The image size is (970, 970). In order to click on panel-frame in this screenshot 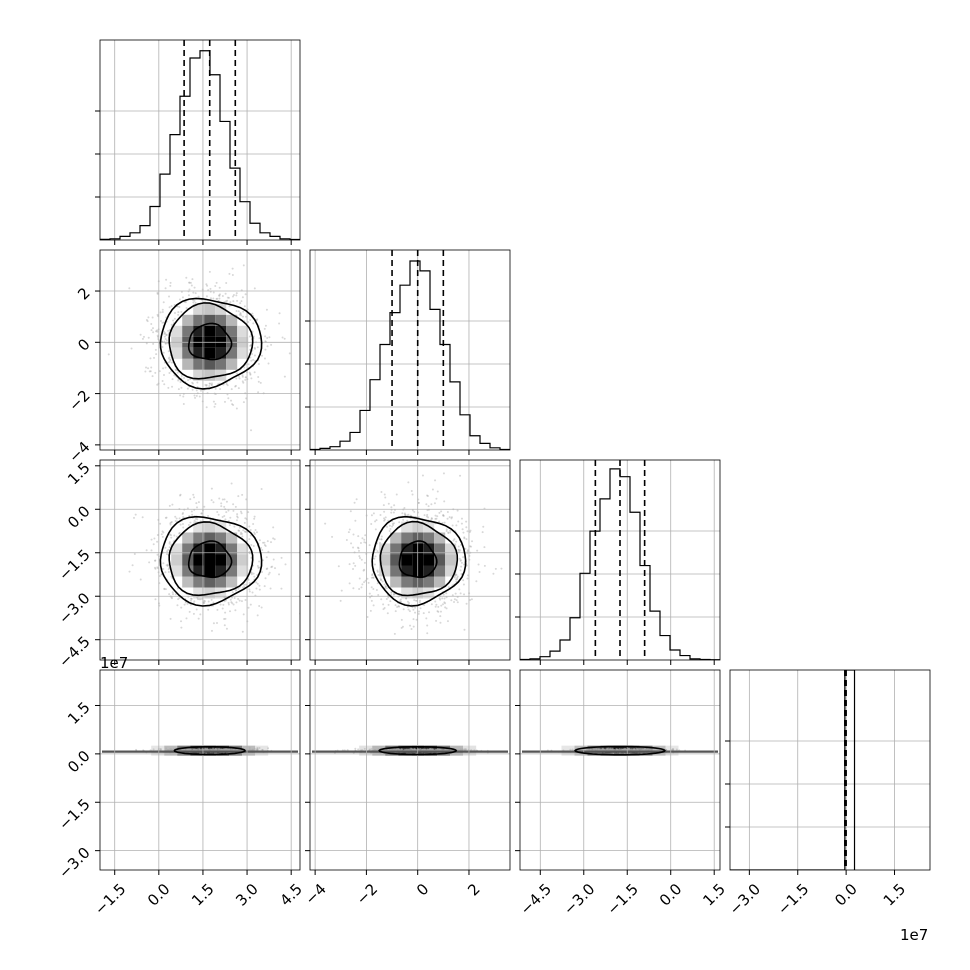, I will do `click(830, 770)`.